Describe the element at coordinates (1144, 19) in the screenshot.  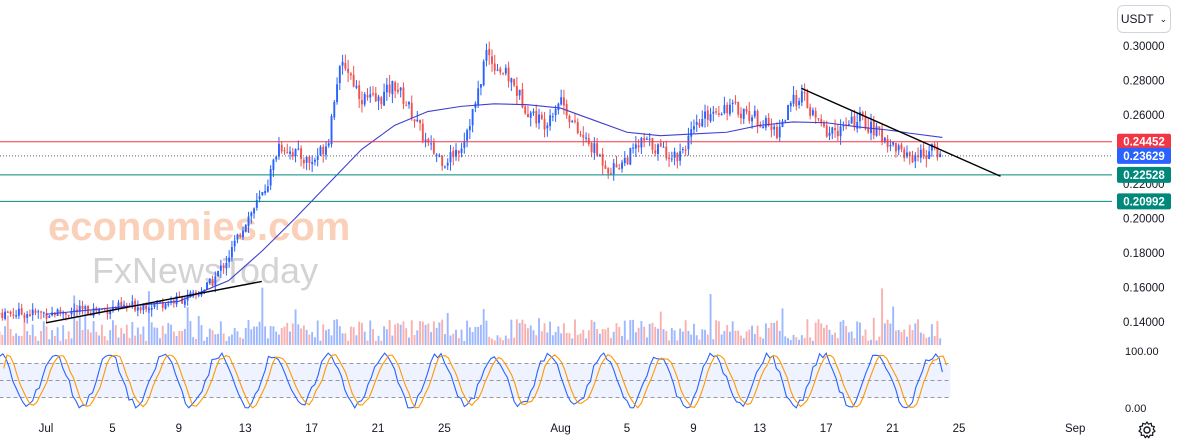
I see `currency-selector: USDT ⌄` at that location.